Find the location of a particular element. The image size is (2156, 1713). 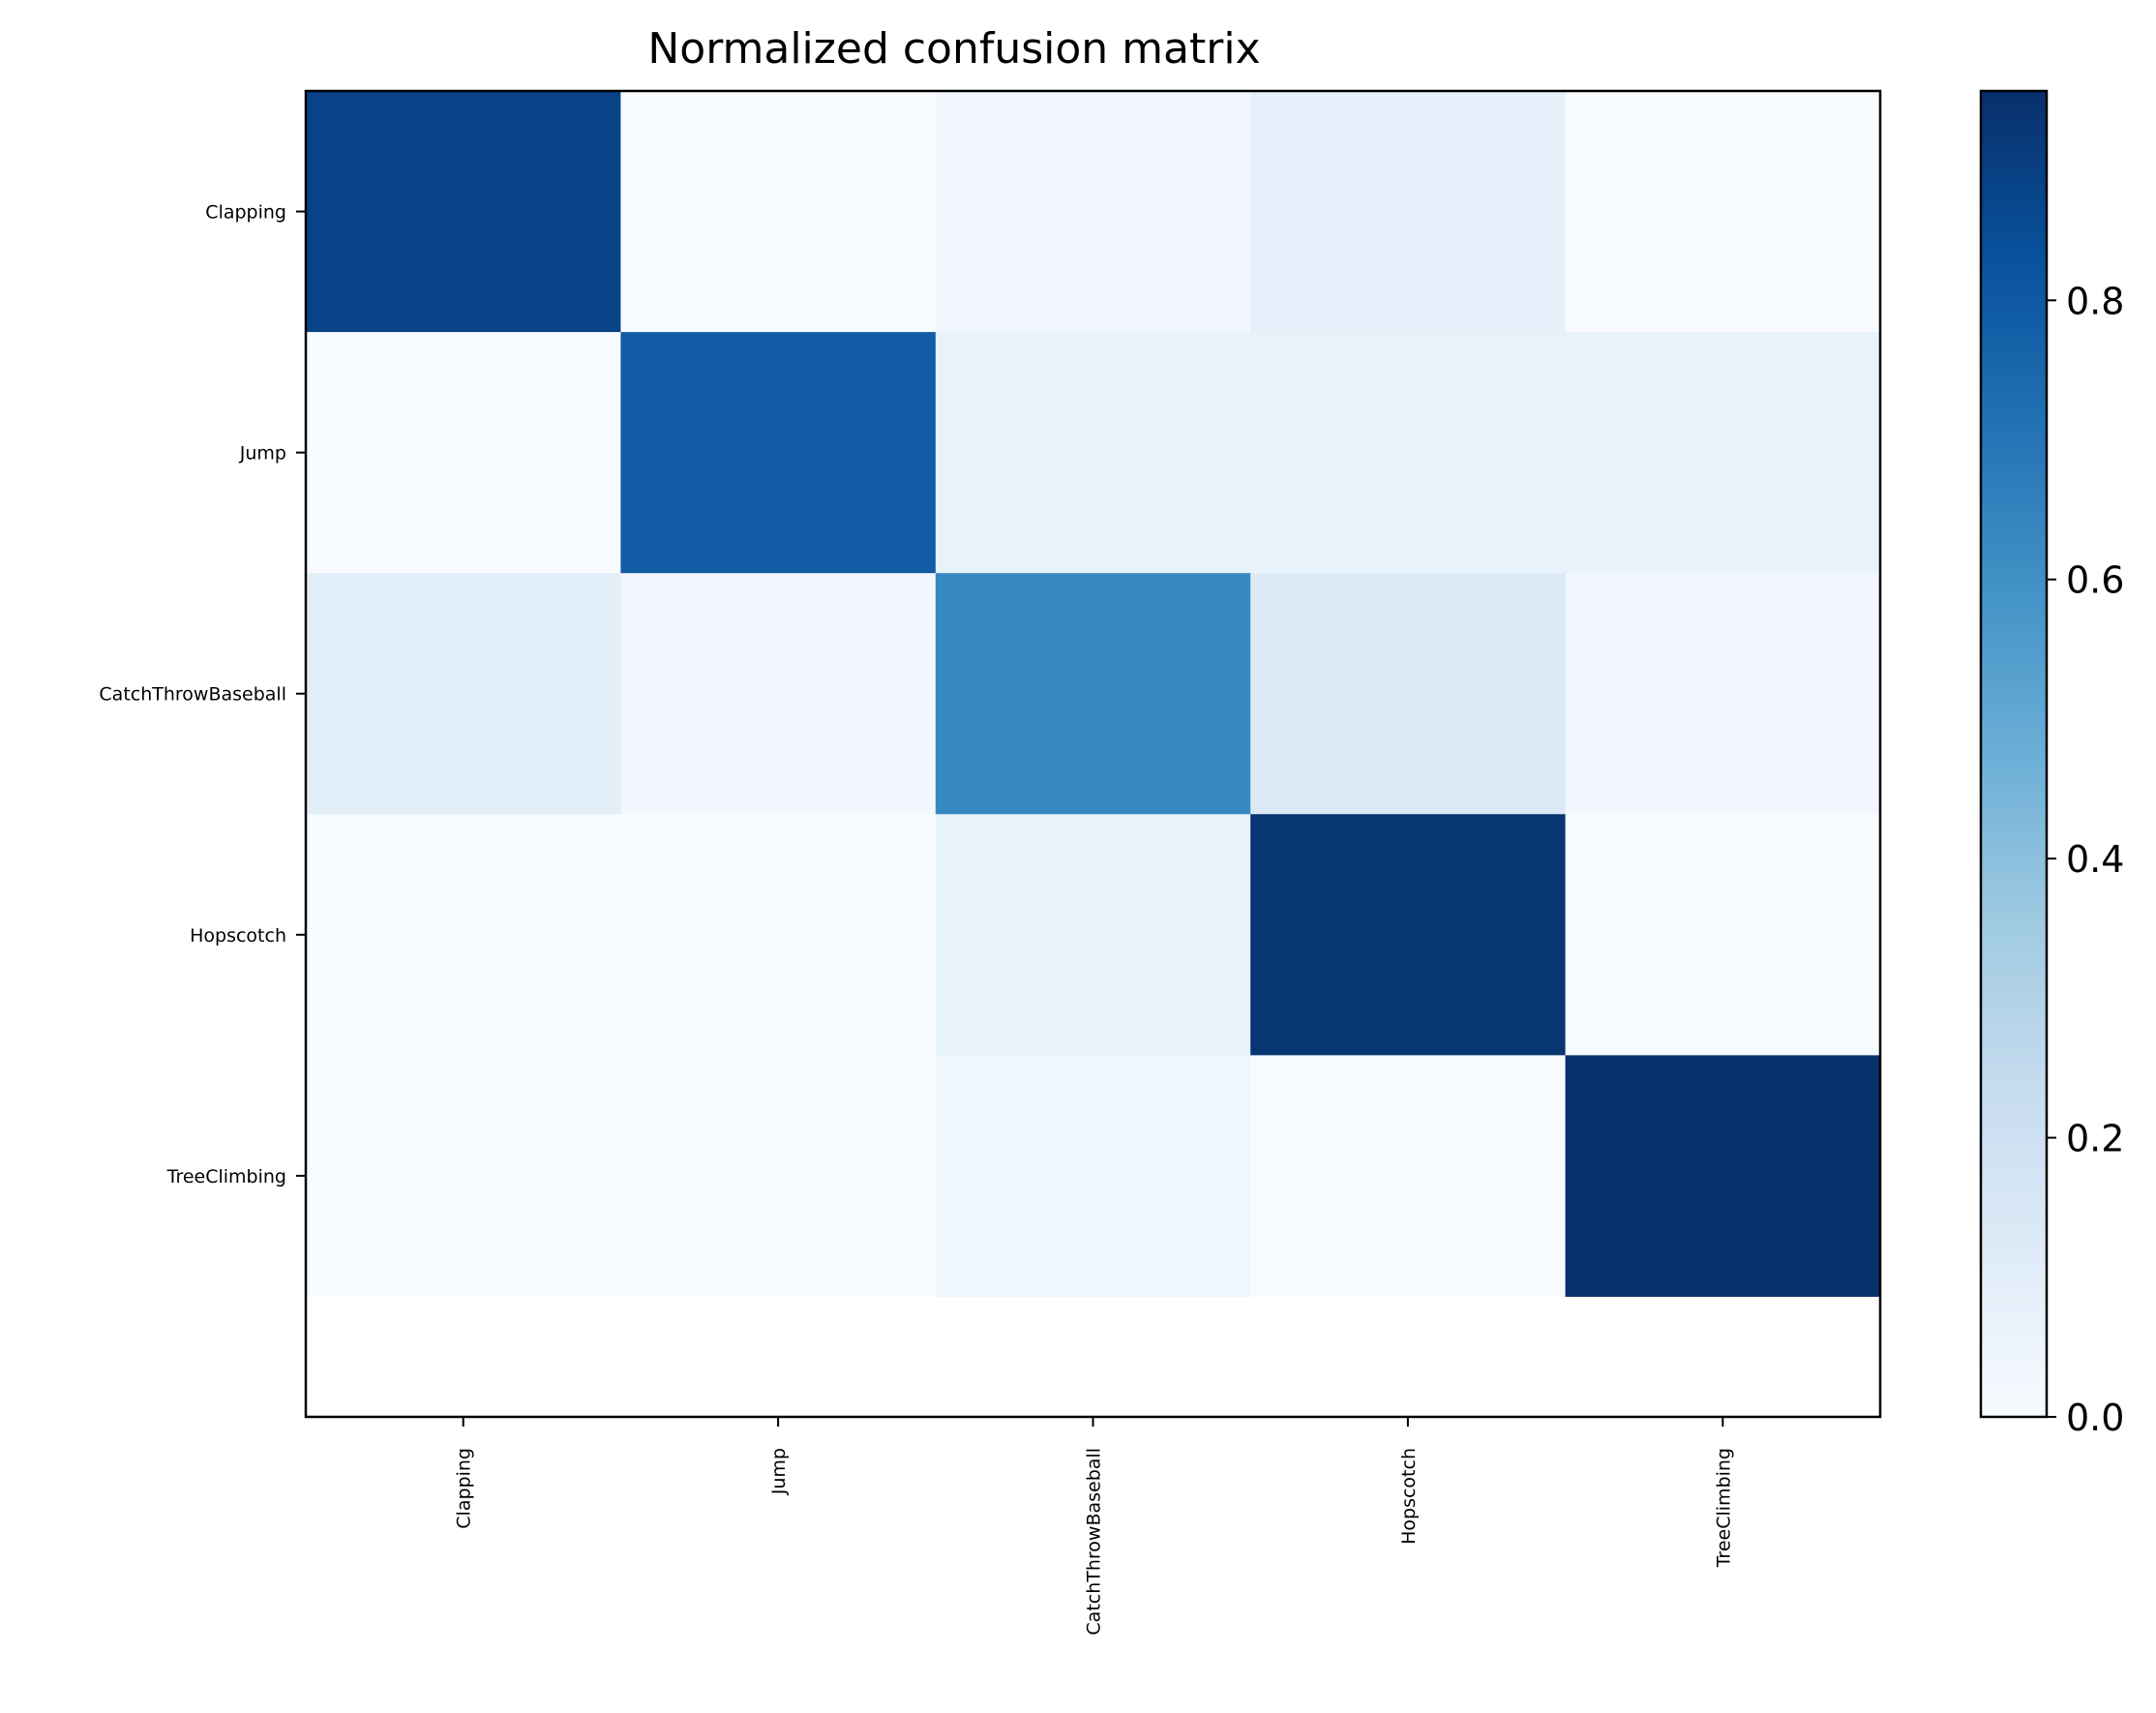

x-tick-label: Hopscotch is located at coordinates (1409, 1496).